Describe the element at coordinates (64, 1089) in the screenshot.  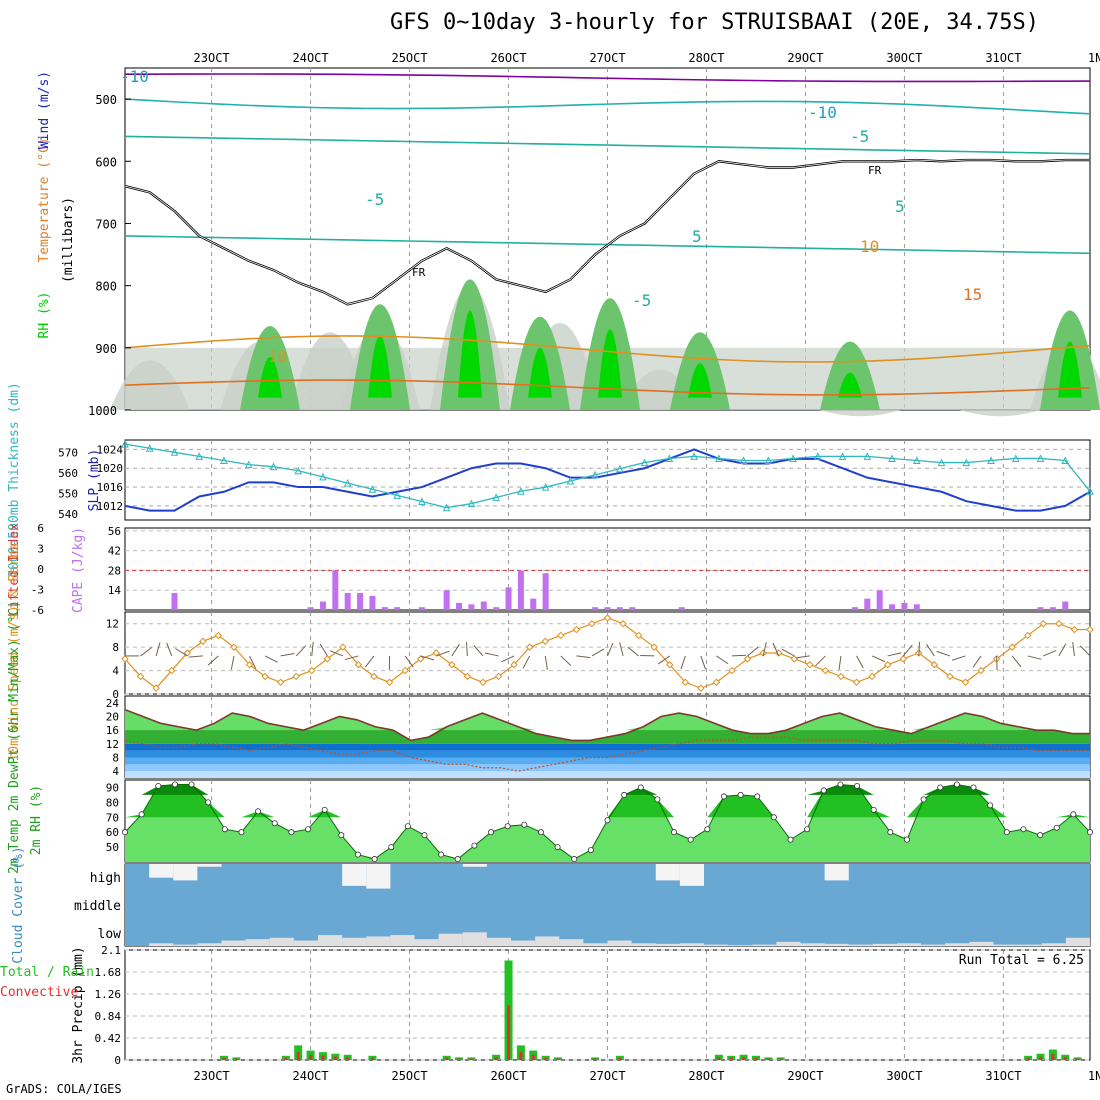
I see `credit-label: GrADS: COLA/IGES` at that location.